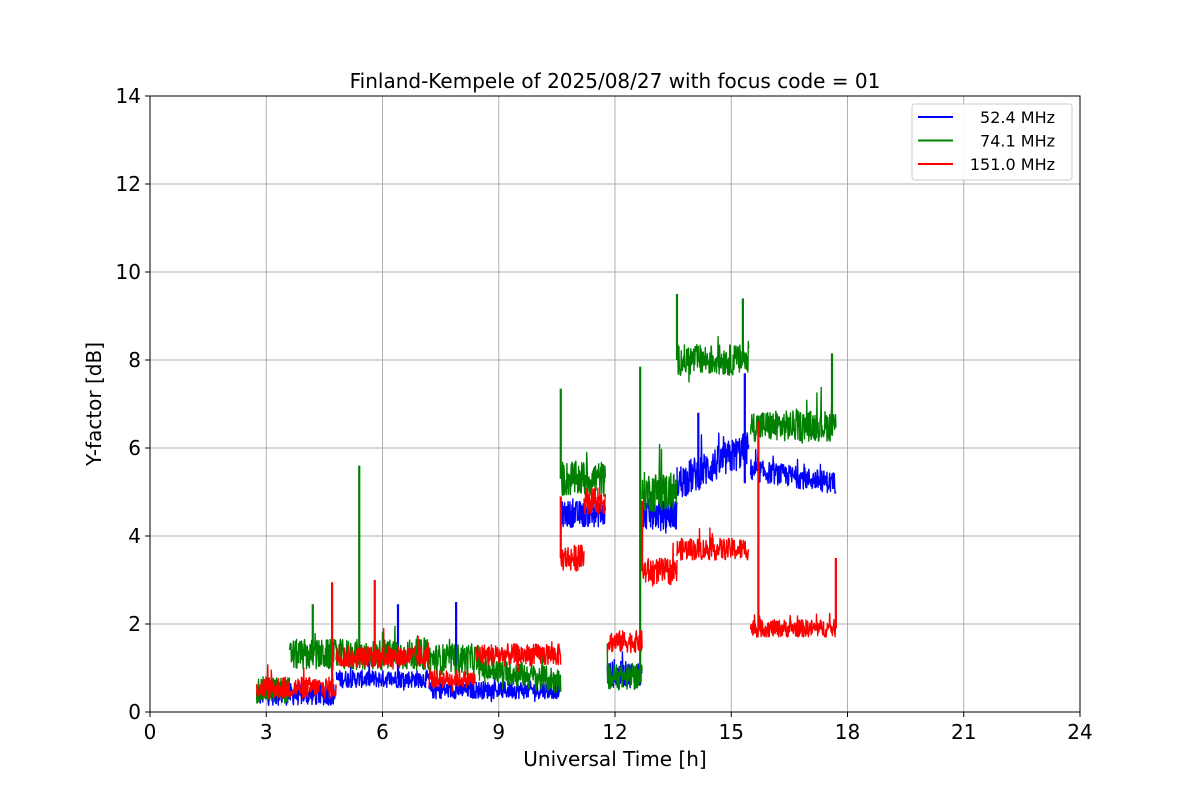 This screenshot has width=1200, height=800. Describe the element at coordinates (94, 404) in the screenshot. I see `y-axis-label: Y-factor [dB]` at that location.